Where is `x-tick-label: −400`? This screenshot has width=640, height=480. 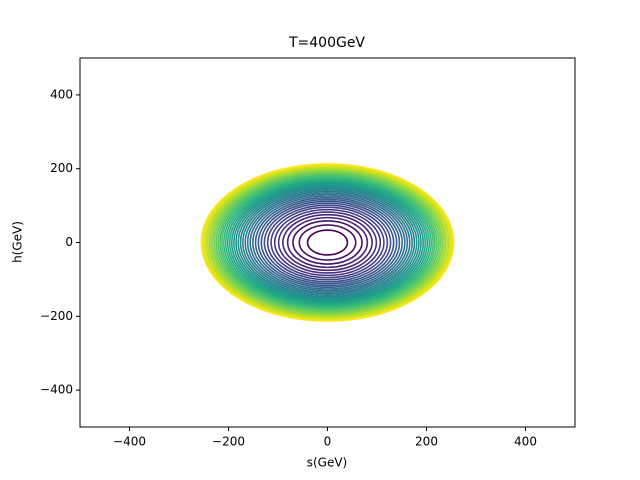 x-tick-label: −400 is located at coordinates (129, 442).